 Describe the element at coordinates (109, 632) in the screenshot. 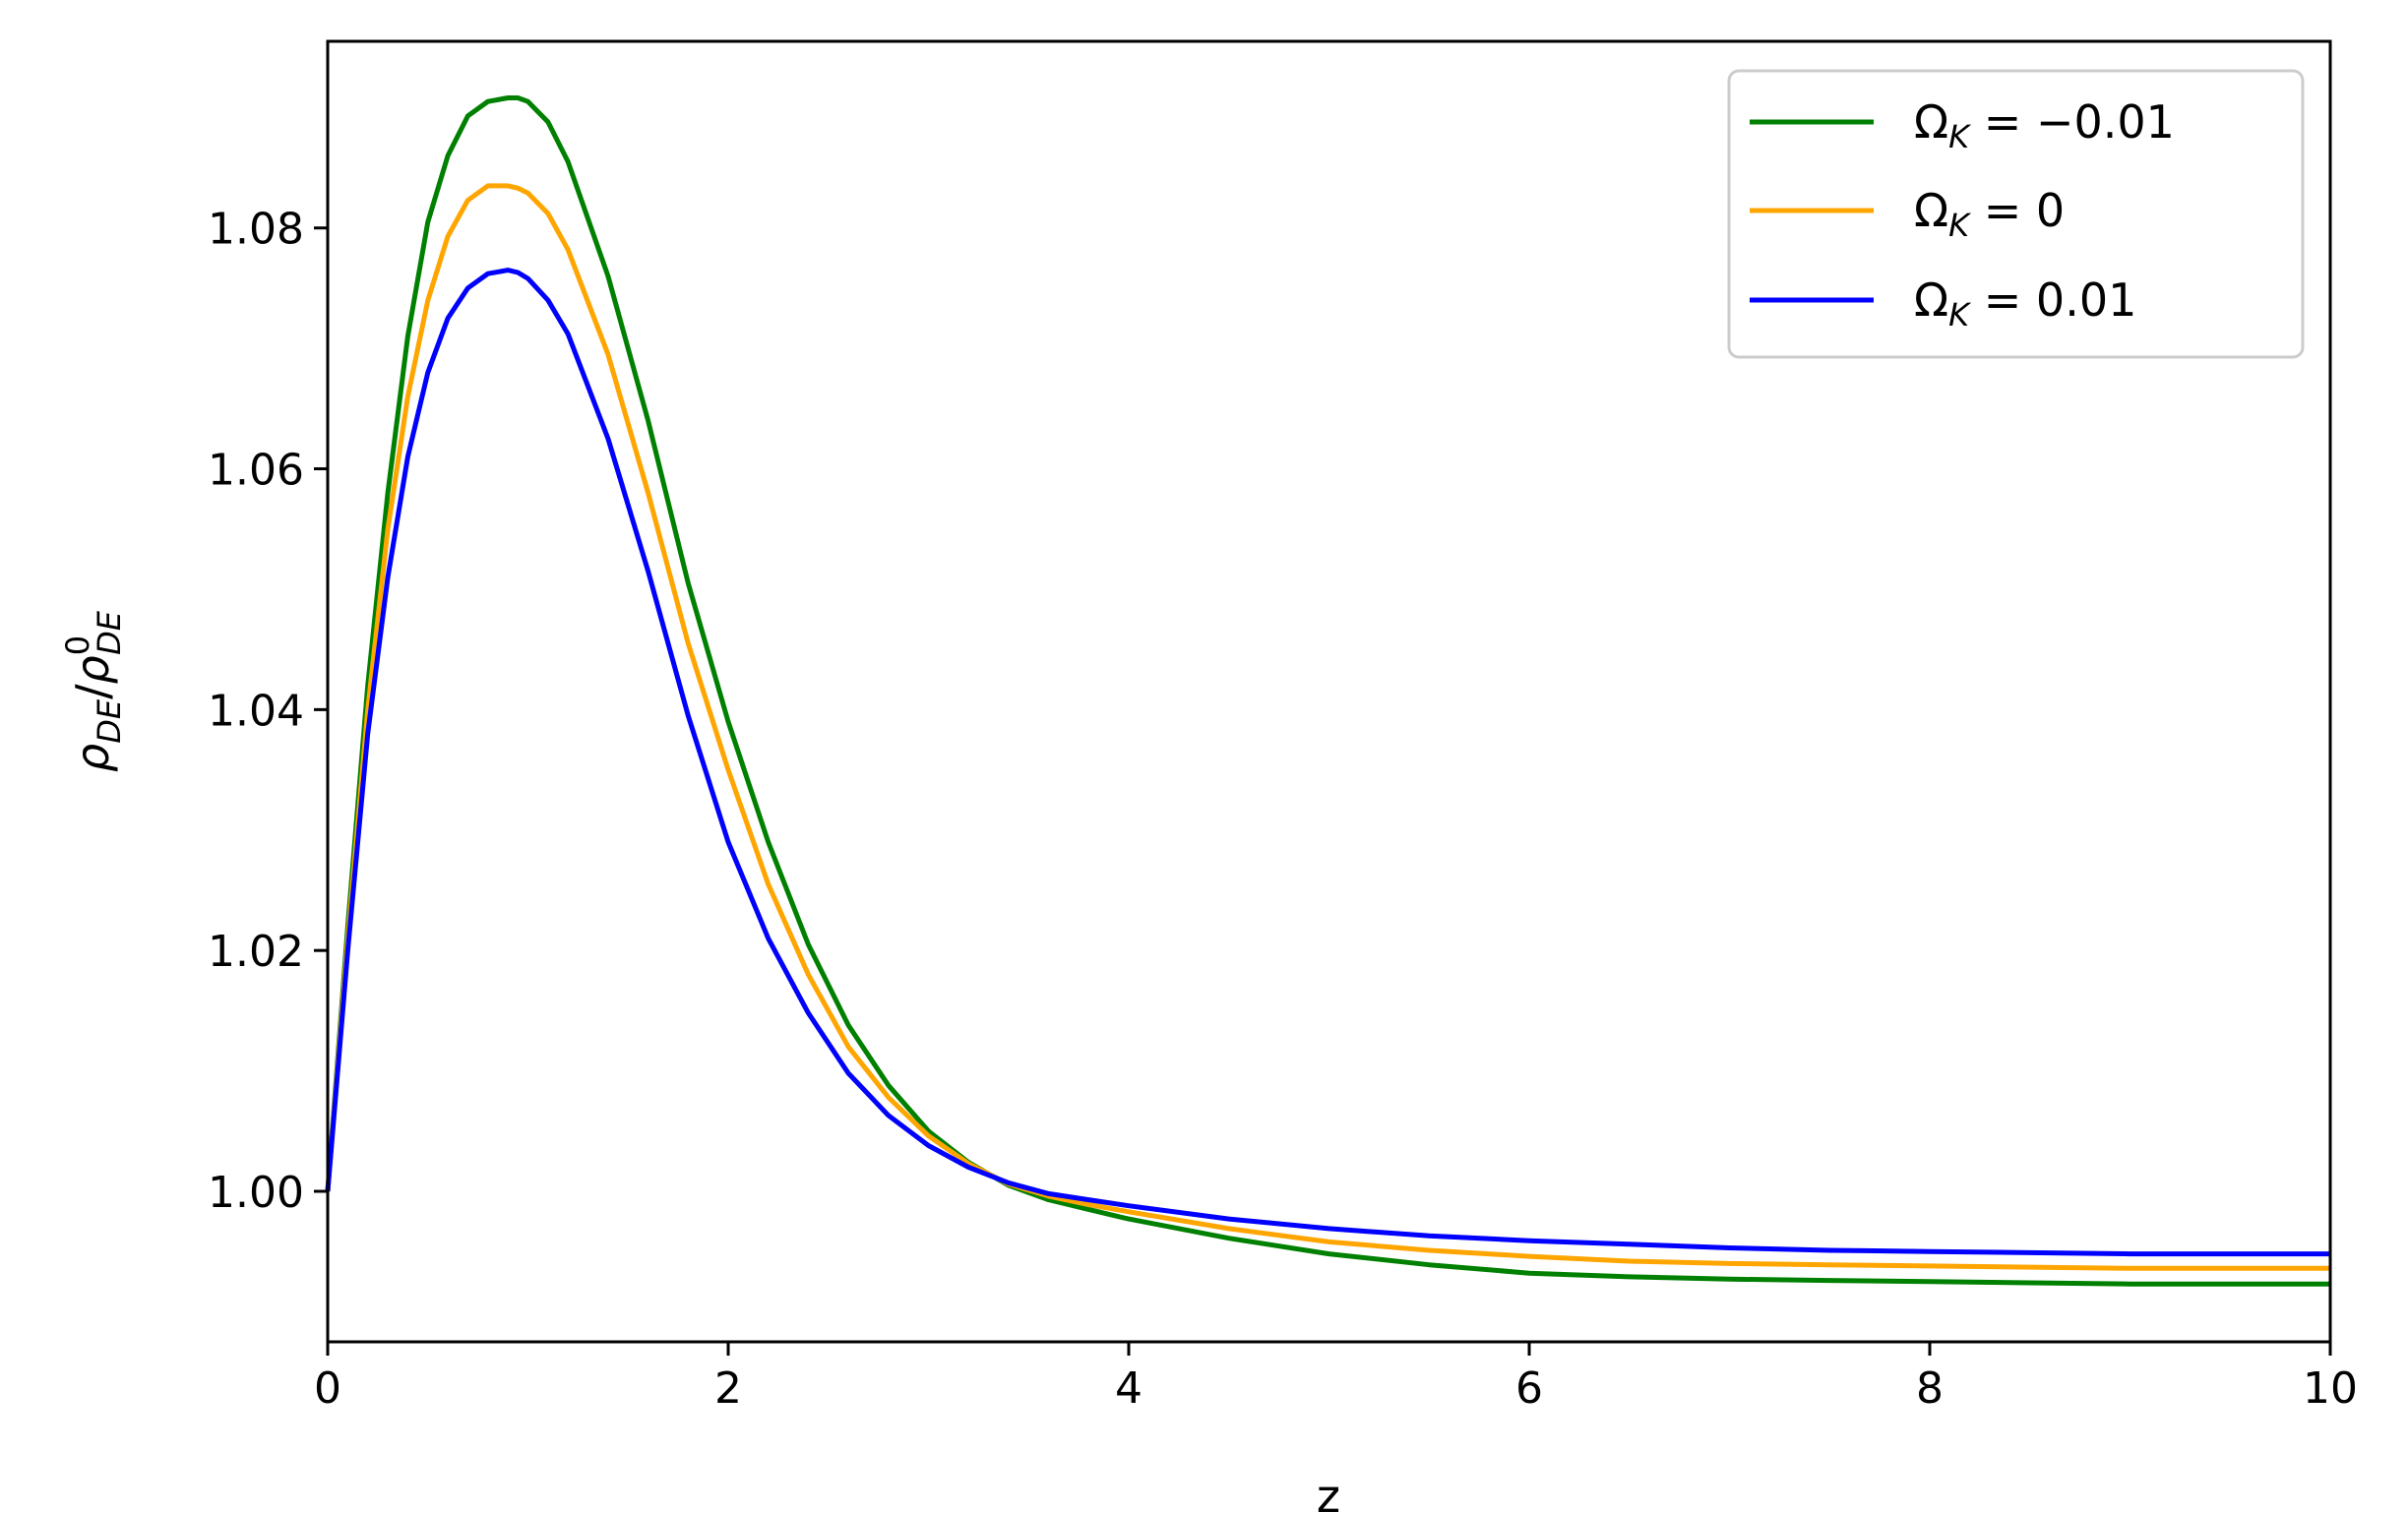

I see `y-label-sub2: DE` at that location.